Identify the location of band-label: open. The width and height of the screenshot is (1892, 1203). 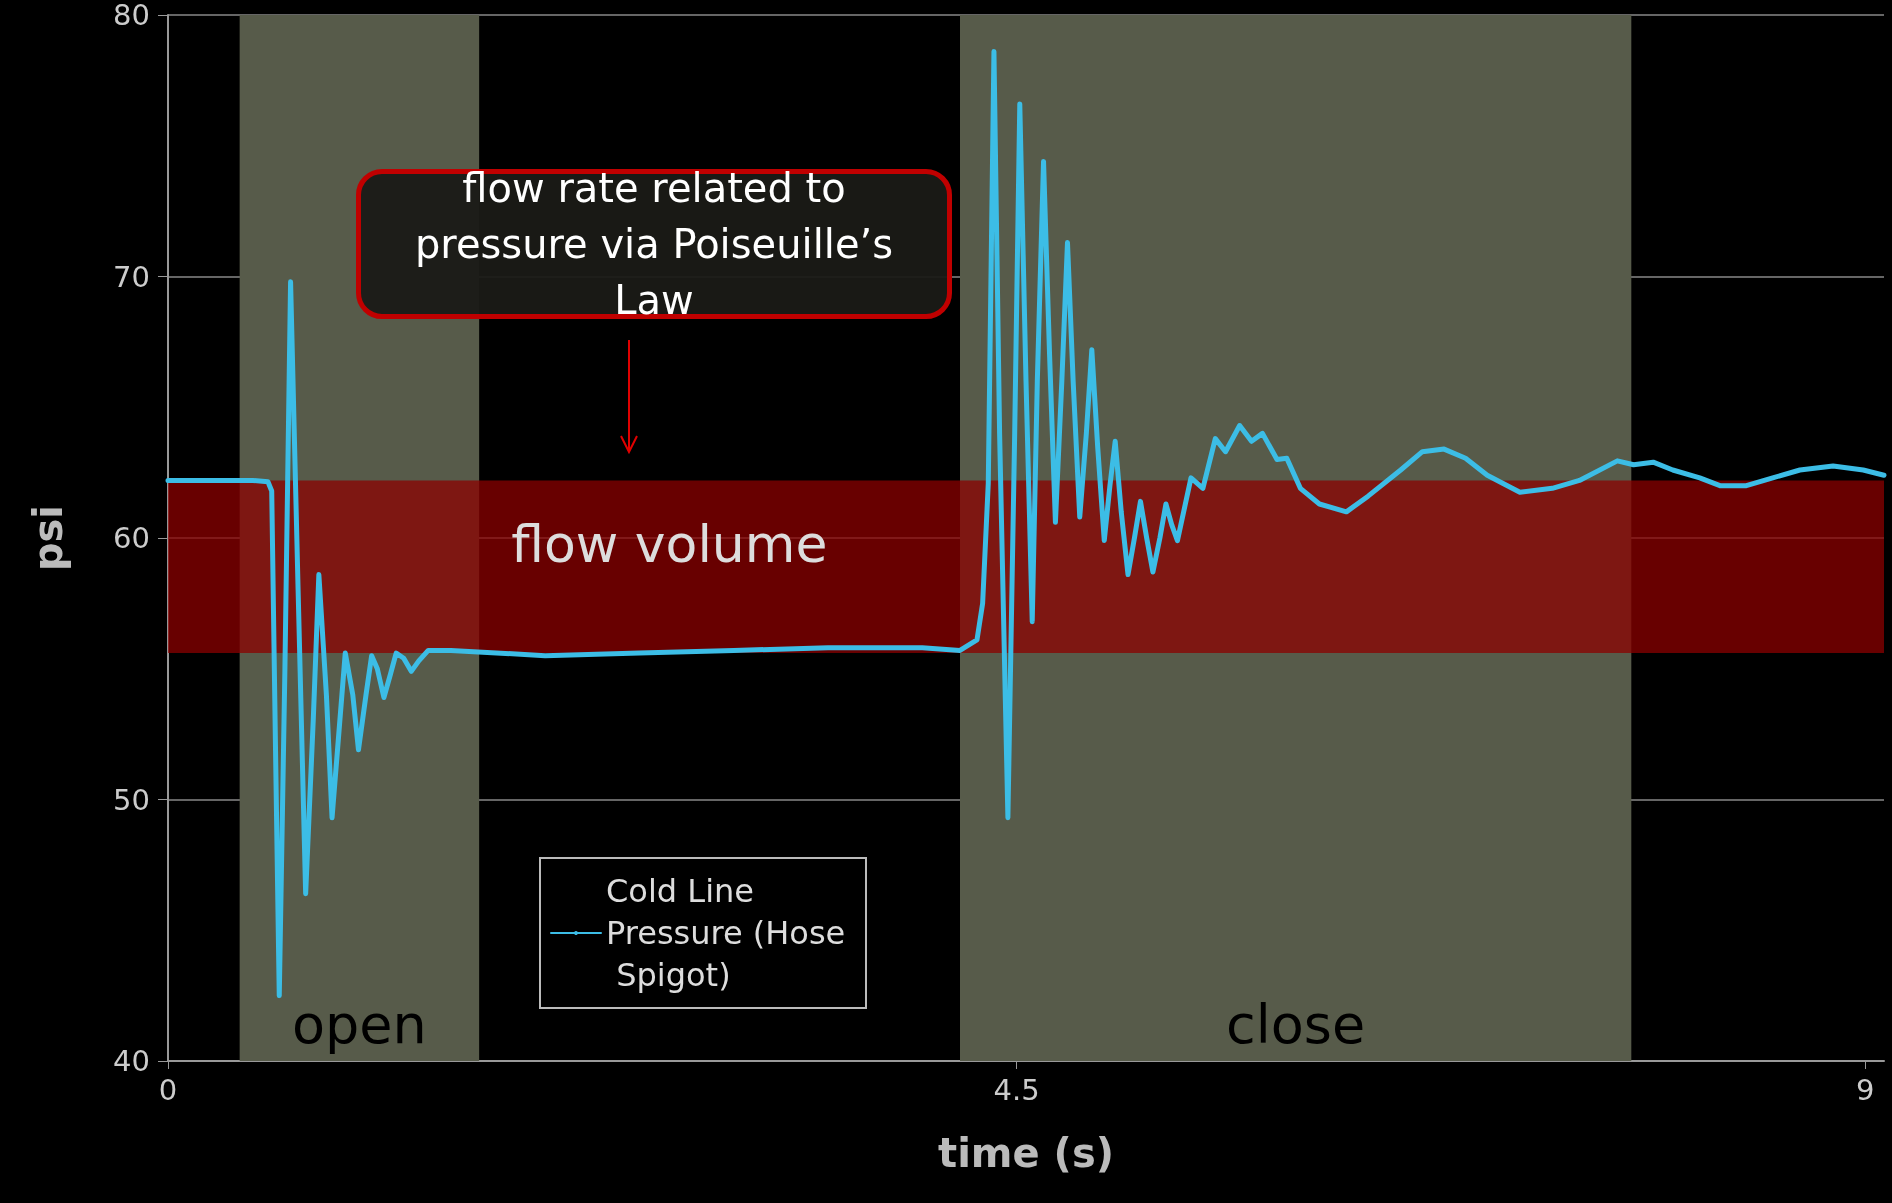
(359, 1024).